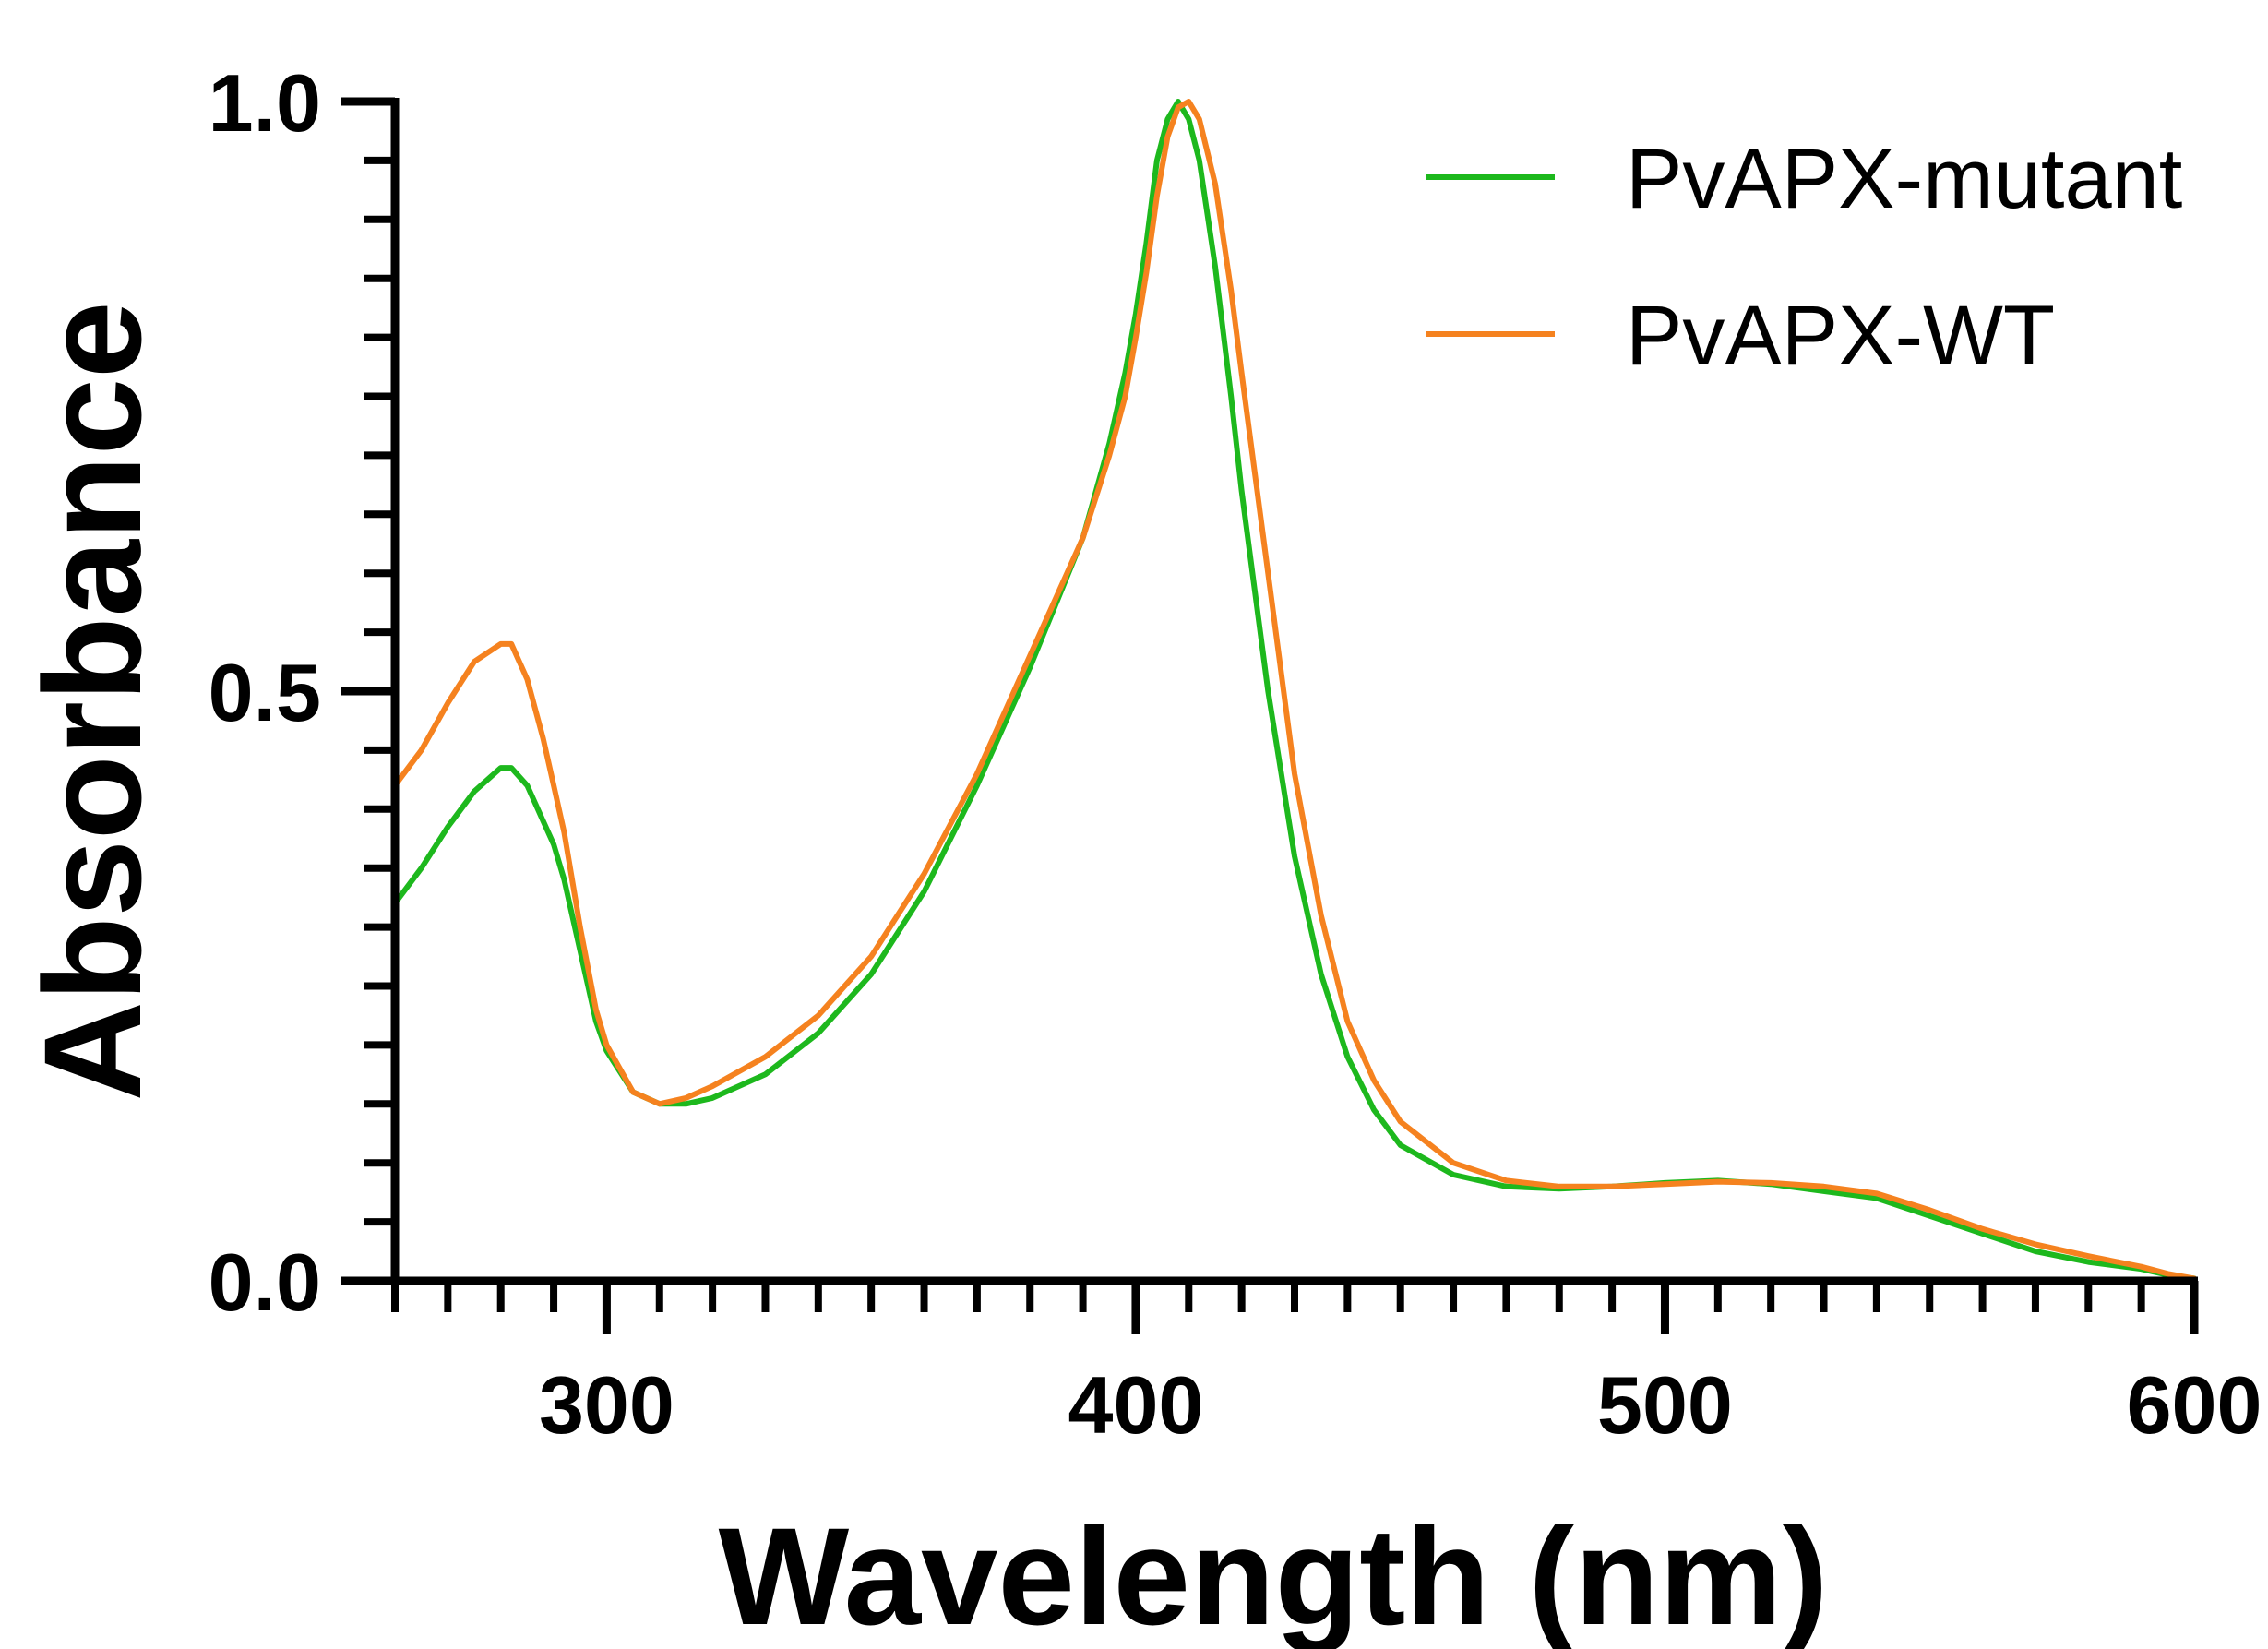  What do you see at coordinates (1904, 179) in the screenshot?
I see `legend-label-pvapx-mutant: PvAPX-mutant` at bounding box center [1904, 179].